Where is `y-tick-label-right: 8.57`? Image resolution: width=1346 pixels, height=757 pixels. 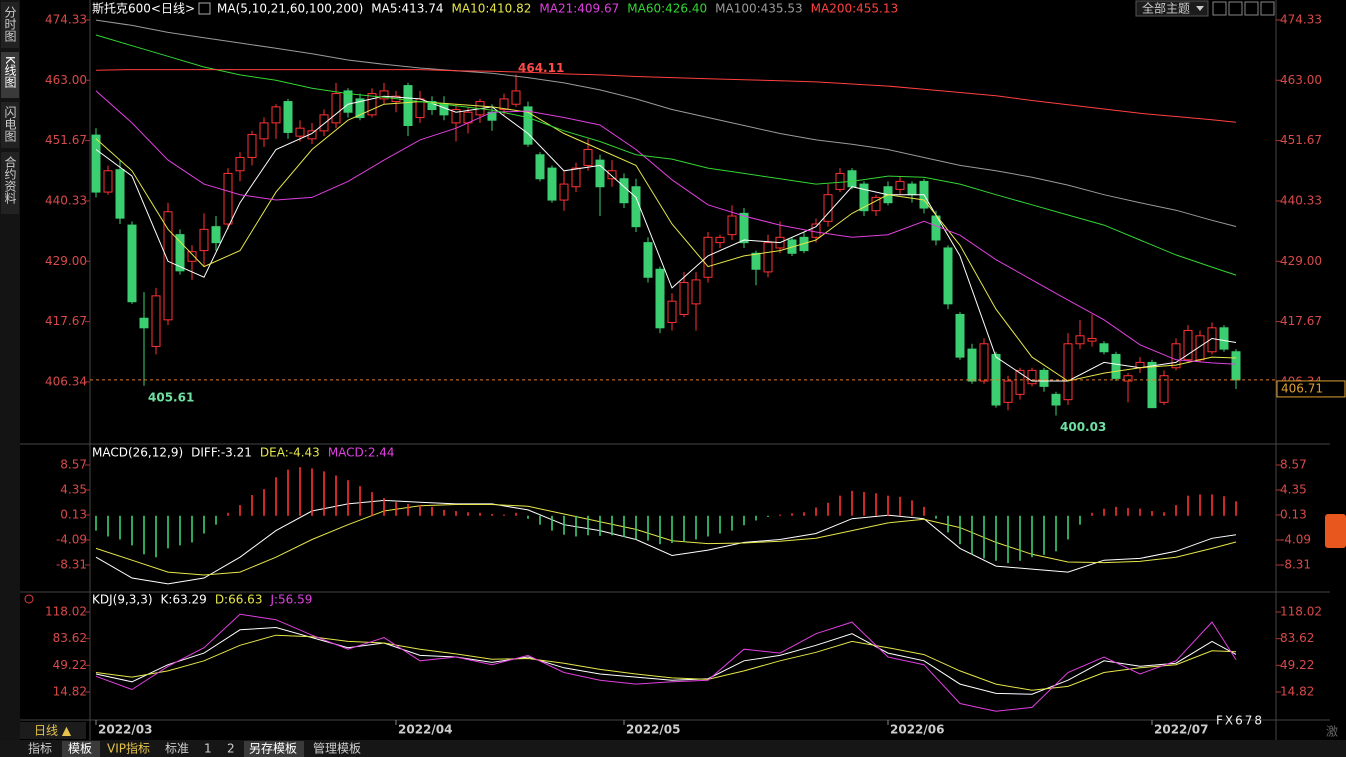 y-tick-label-right: 8.57 is located at coordinates (1293, 465).